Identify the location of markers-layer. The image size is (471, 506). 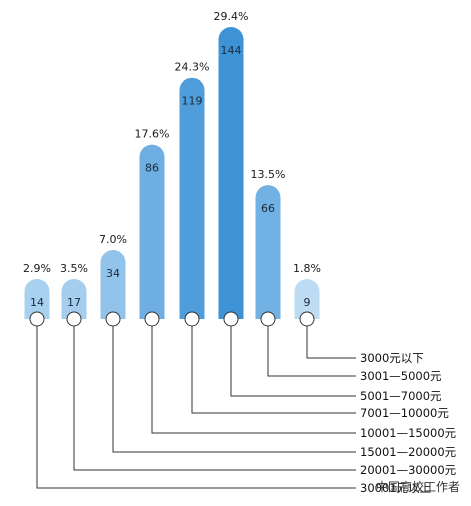
(172, 319).